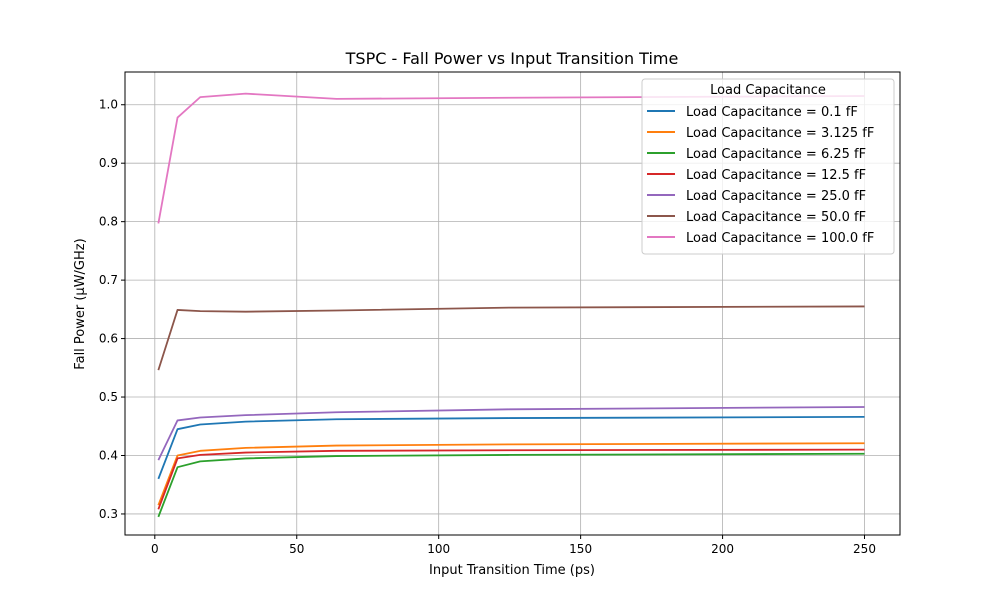 The height and width of the screenshot is (600, 1000). I want to click on x-tick-label: 250, so click(864, 549).